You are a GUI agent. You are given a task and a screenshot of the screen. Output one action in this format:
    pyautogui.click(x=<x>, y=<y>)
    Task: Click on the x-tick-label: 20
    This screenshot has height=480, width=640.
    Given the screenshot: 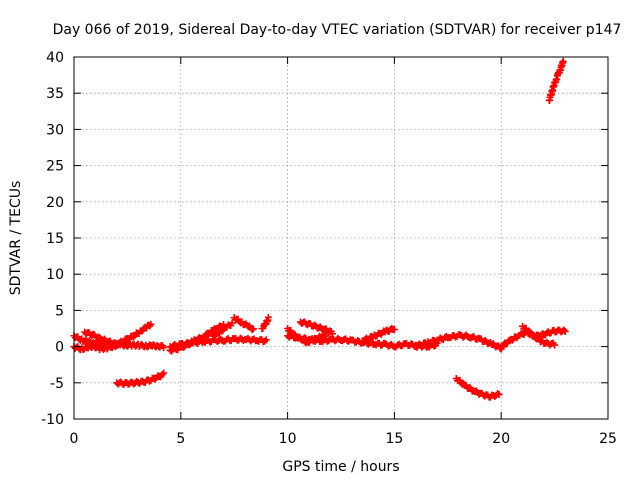 What is the action you would take?
    pyautogui.click(x=501, y=439)
    